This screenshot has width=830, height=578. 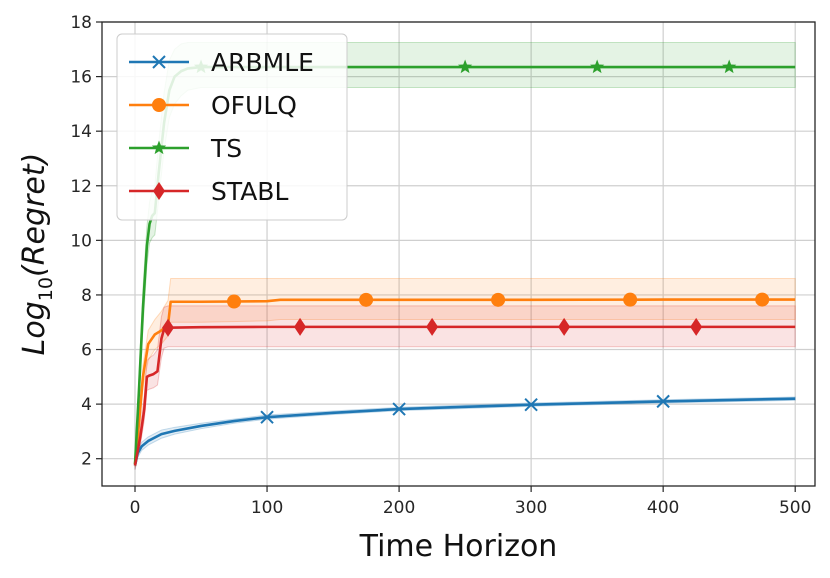 I want to click on y-tick-label: 10, so click(x=81, y=241).